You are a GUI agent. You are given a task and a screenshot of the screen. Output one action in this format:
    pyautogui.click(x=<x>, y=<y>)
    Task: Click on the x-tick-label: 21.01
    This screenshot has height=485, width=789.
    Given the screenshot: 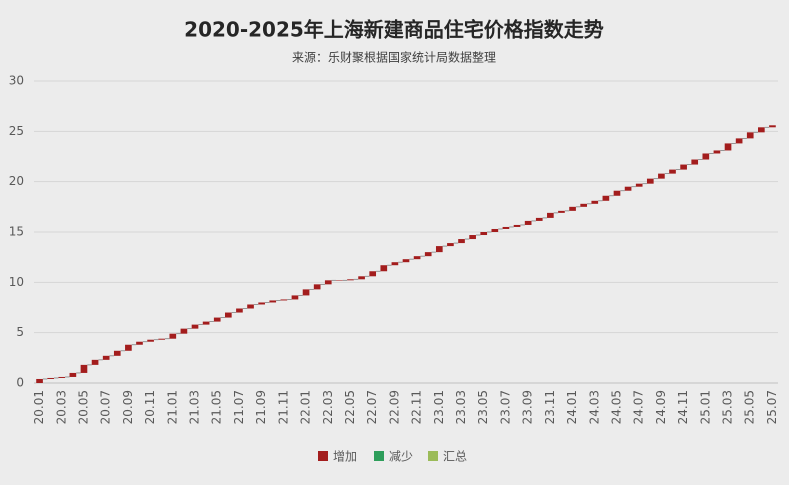 What is the action you would take?
    pyautogui.click(x=172, y=407)
    